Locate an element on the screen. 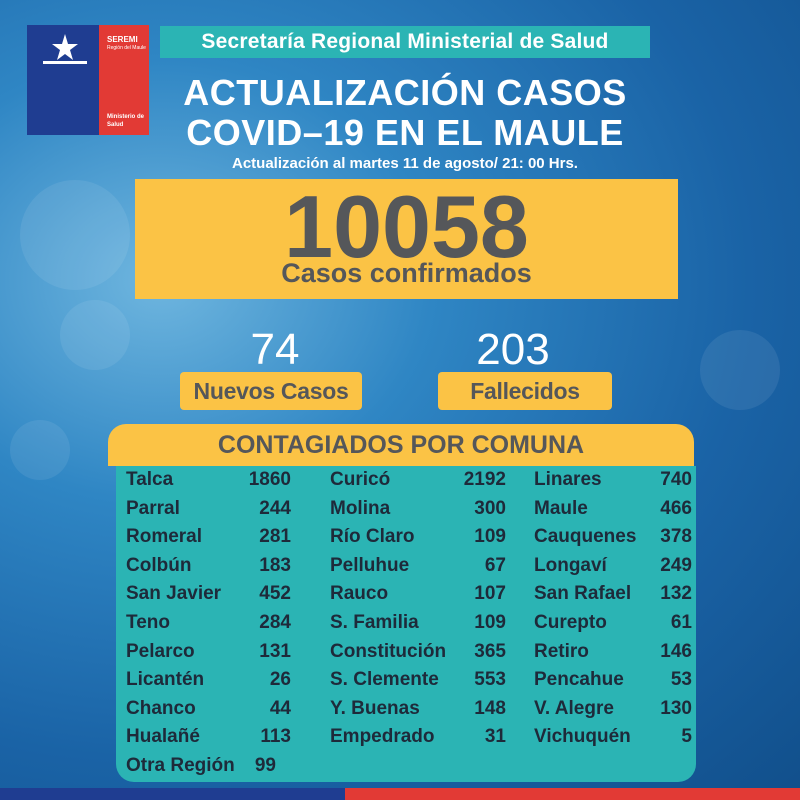  commune-row: Chanco 44 is located at coordinates (208, 712).